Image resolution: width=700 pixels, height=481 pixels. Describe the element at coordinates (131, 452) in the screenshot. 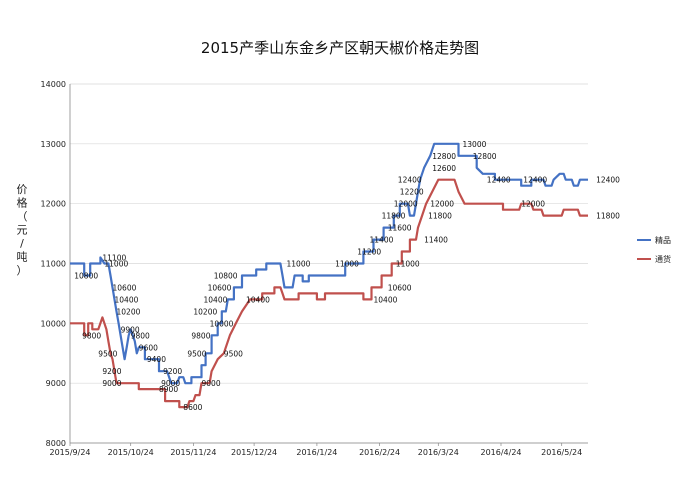

I see `x-tick-label: 2015/10/24` at that location.